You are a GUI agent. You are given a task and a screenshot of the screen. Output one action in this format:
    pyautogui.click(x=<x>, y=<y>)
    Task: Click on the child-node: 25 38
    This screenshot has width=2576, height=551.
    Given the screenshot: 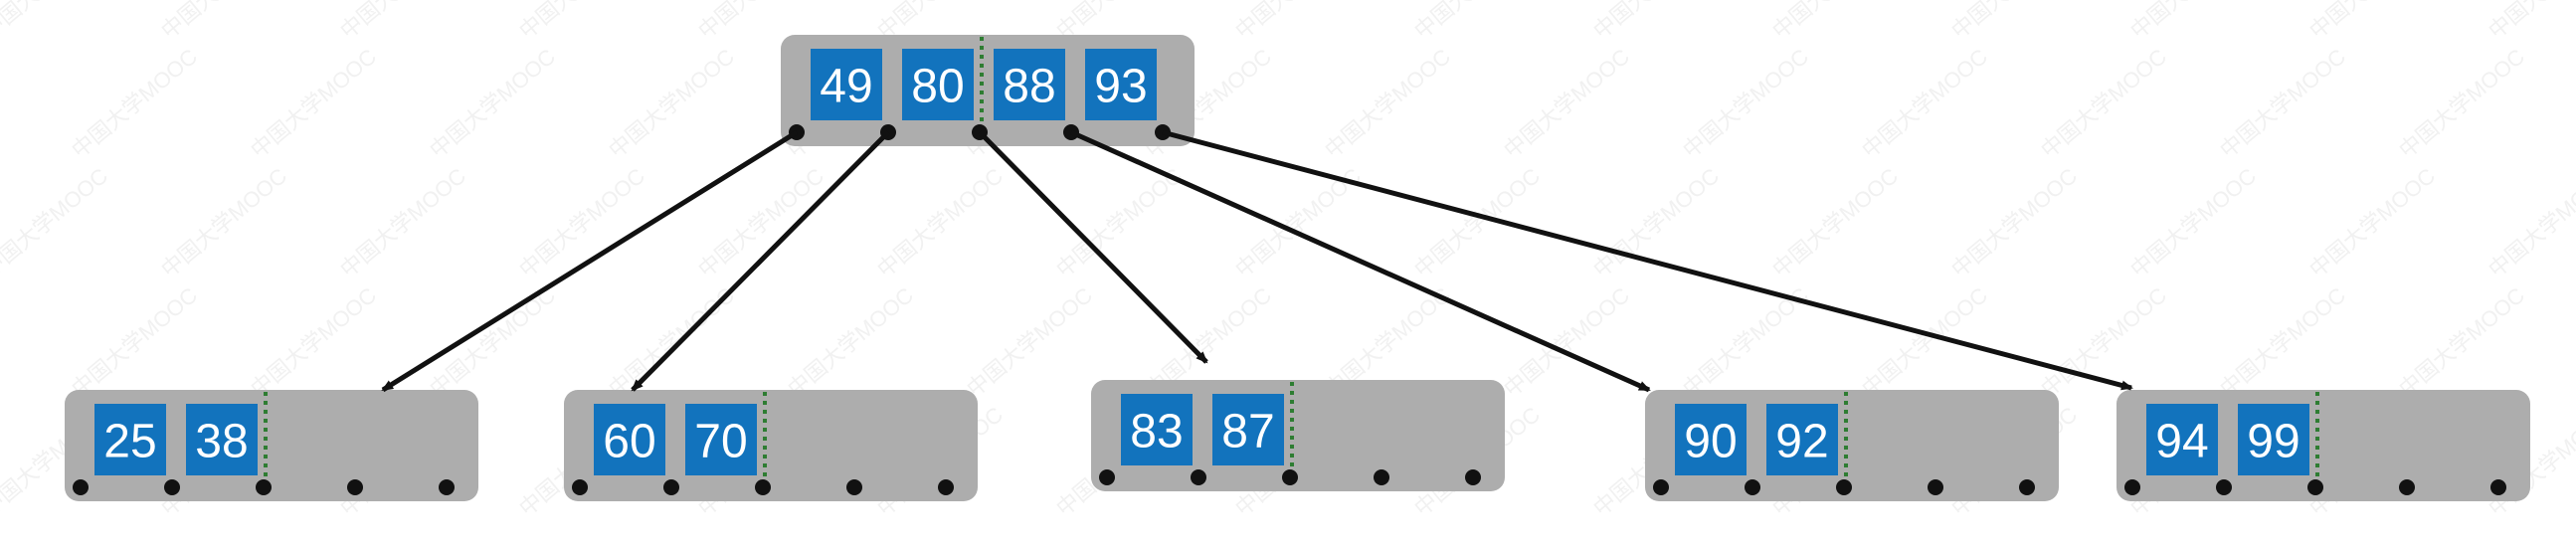 What is the action you would take?
    pyautogui.click(x=271, y=445)
    